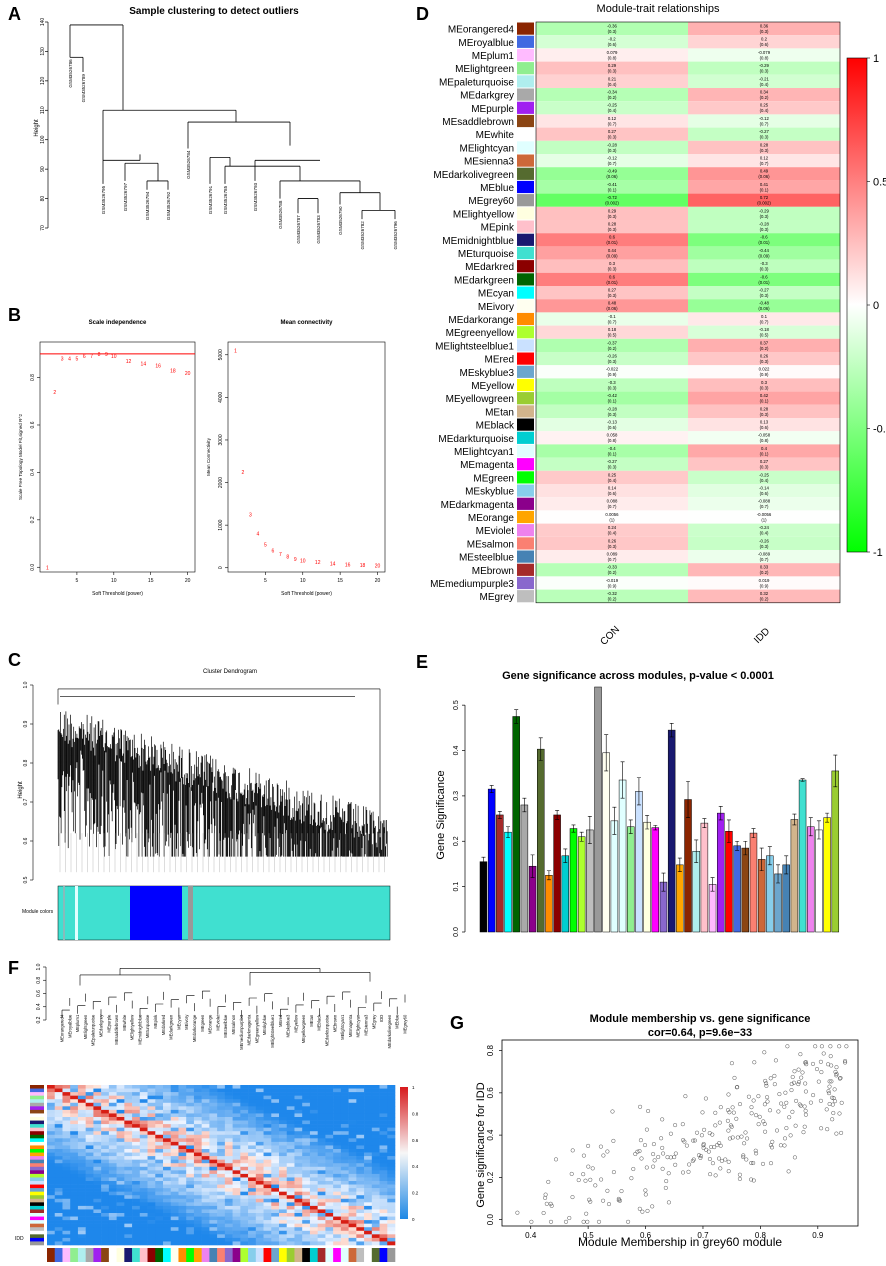 The width and height of the screenshot is (886, 1266). What do you see at coordinates (764, 348) in the screenshot?
I see `d-cell-idd-p: (0.2)` at bounding box center [764, 348].